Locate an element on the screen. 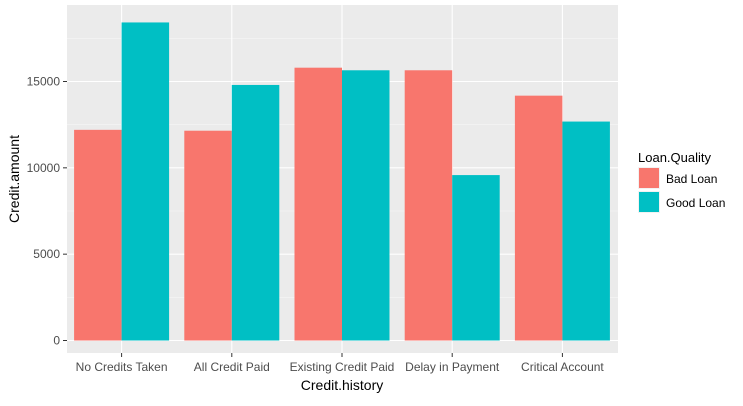  y-axis: 0 5000 10000 15000 is located at coordinates (47, 211).